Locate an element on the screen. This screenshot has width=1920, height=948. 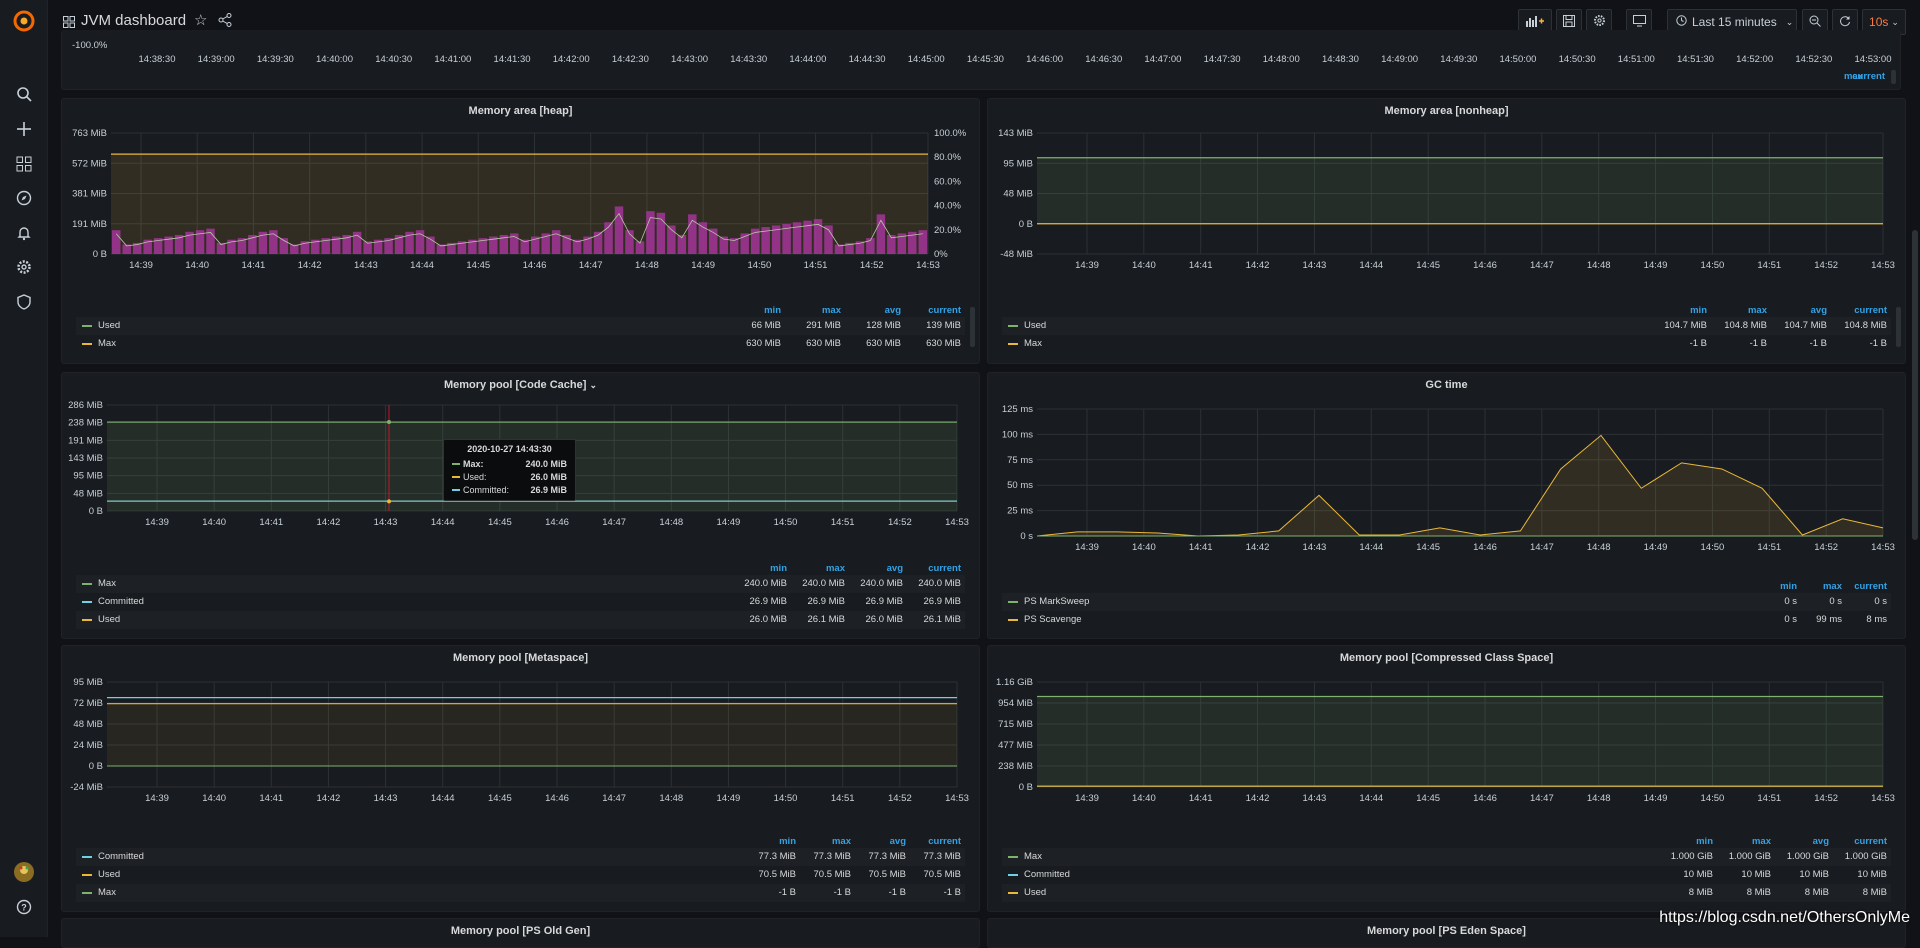
page-scrollbar is located at coordinates (1915, 385).